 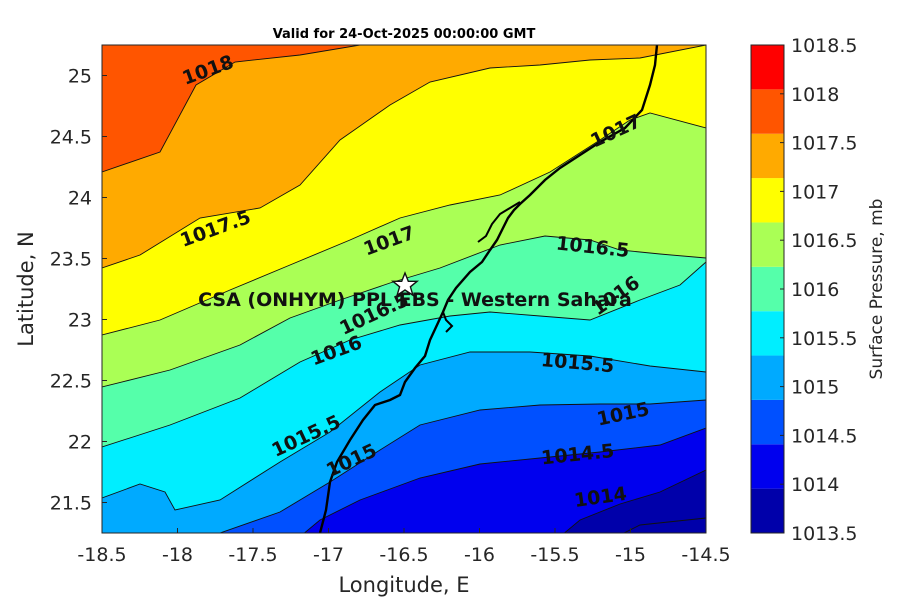 I want to click on colorbar-tick-label: 1016.5, so click(x=824, y=241).